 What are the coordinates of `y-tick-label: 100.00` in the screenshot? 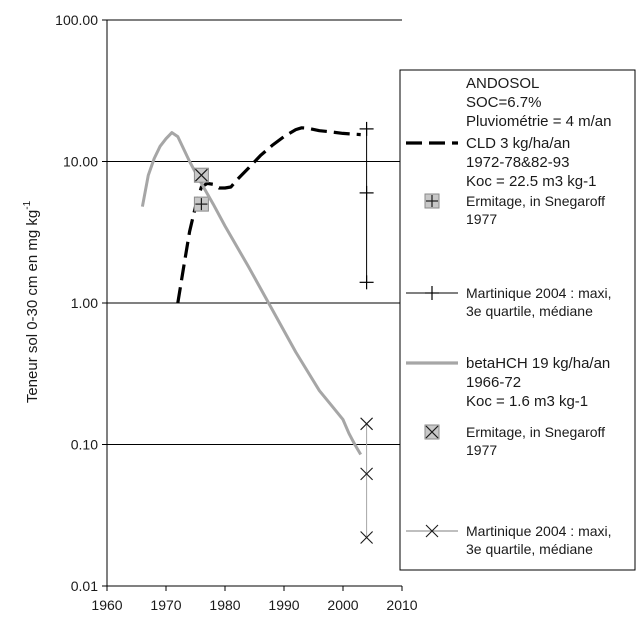 It's located at (76, 20).